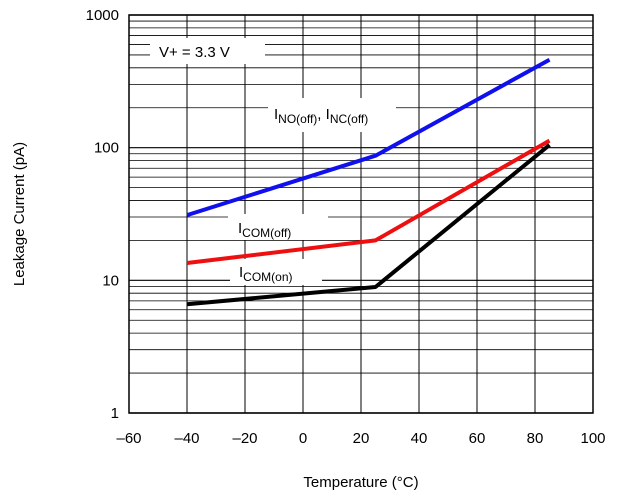 This screenshot has width=623, height=492. I want to click on icom-off-annotation: ICOM(off), so click(264, 230).